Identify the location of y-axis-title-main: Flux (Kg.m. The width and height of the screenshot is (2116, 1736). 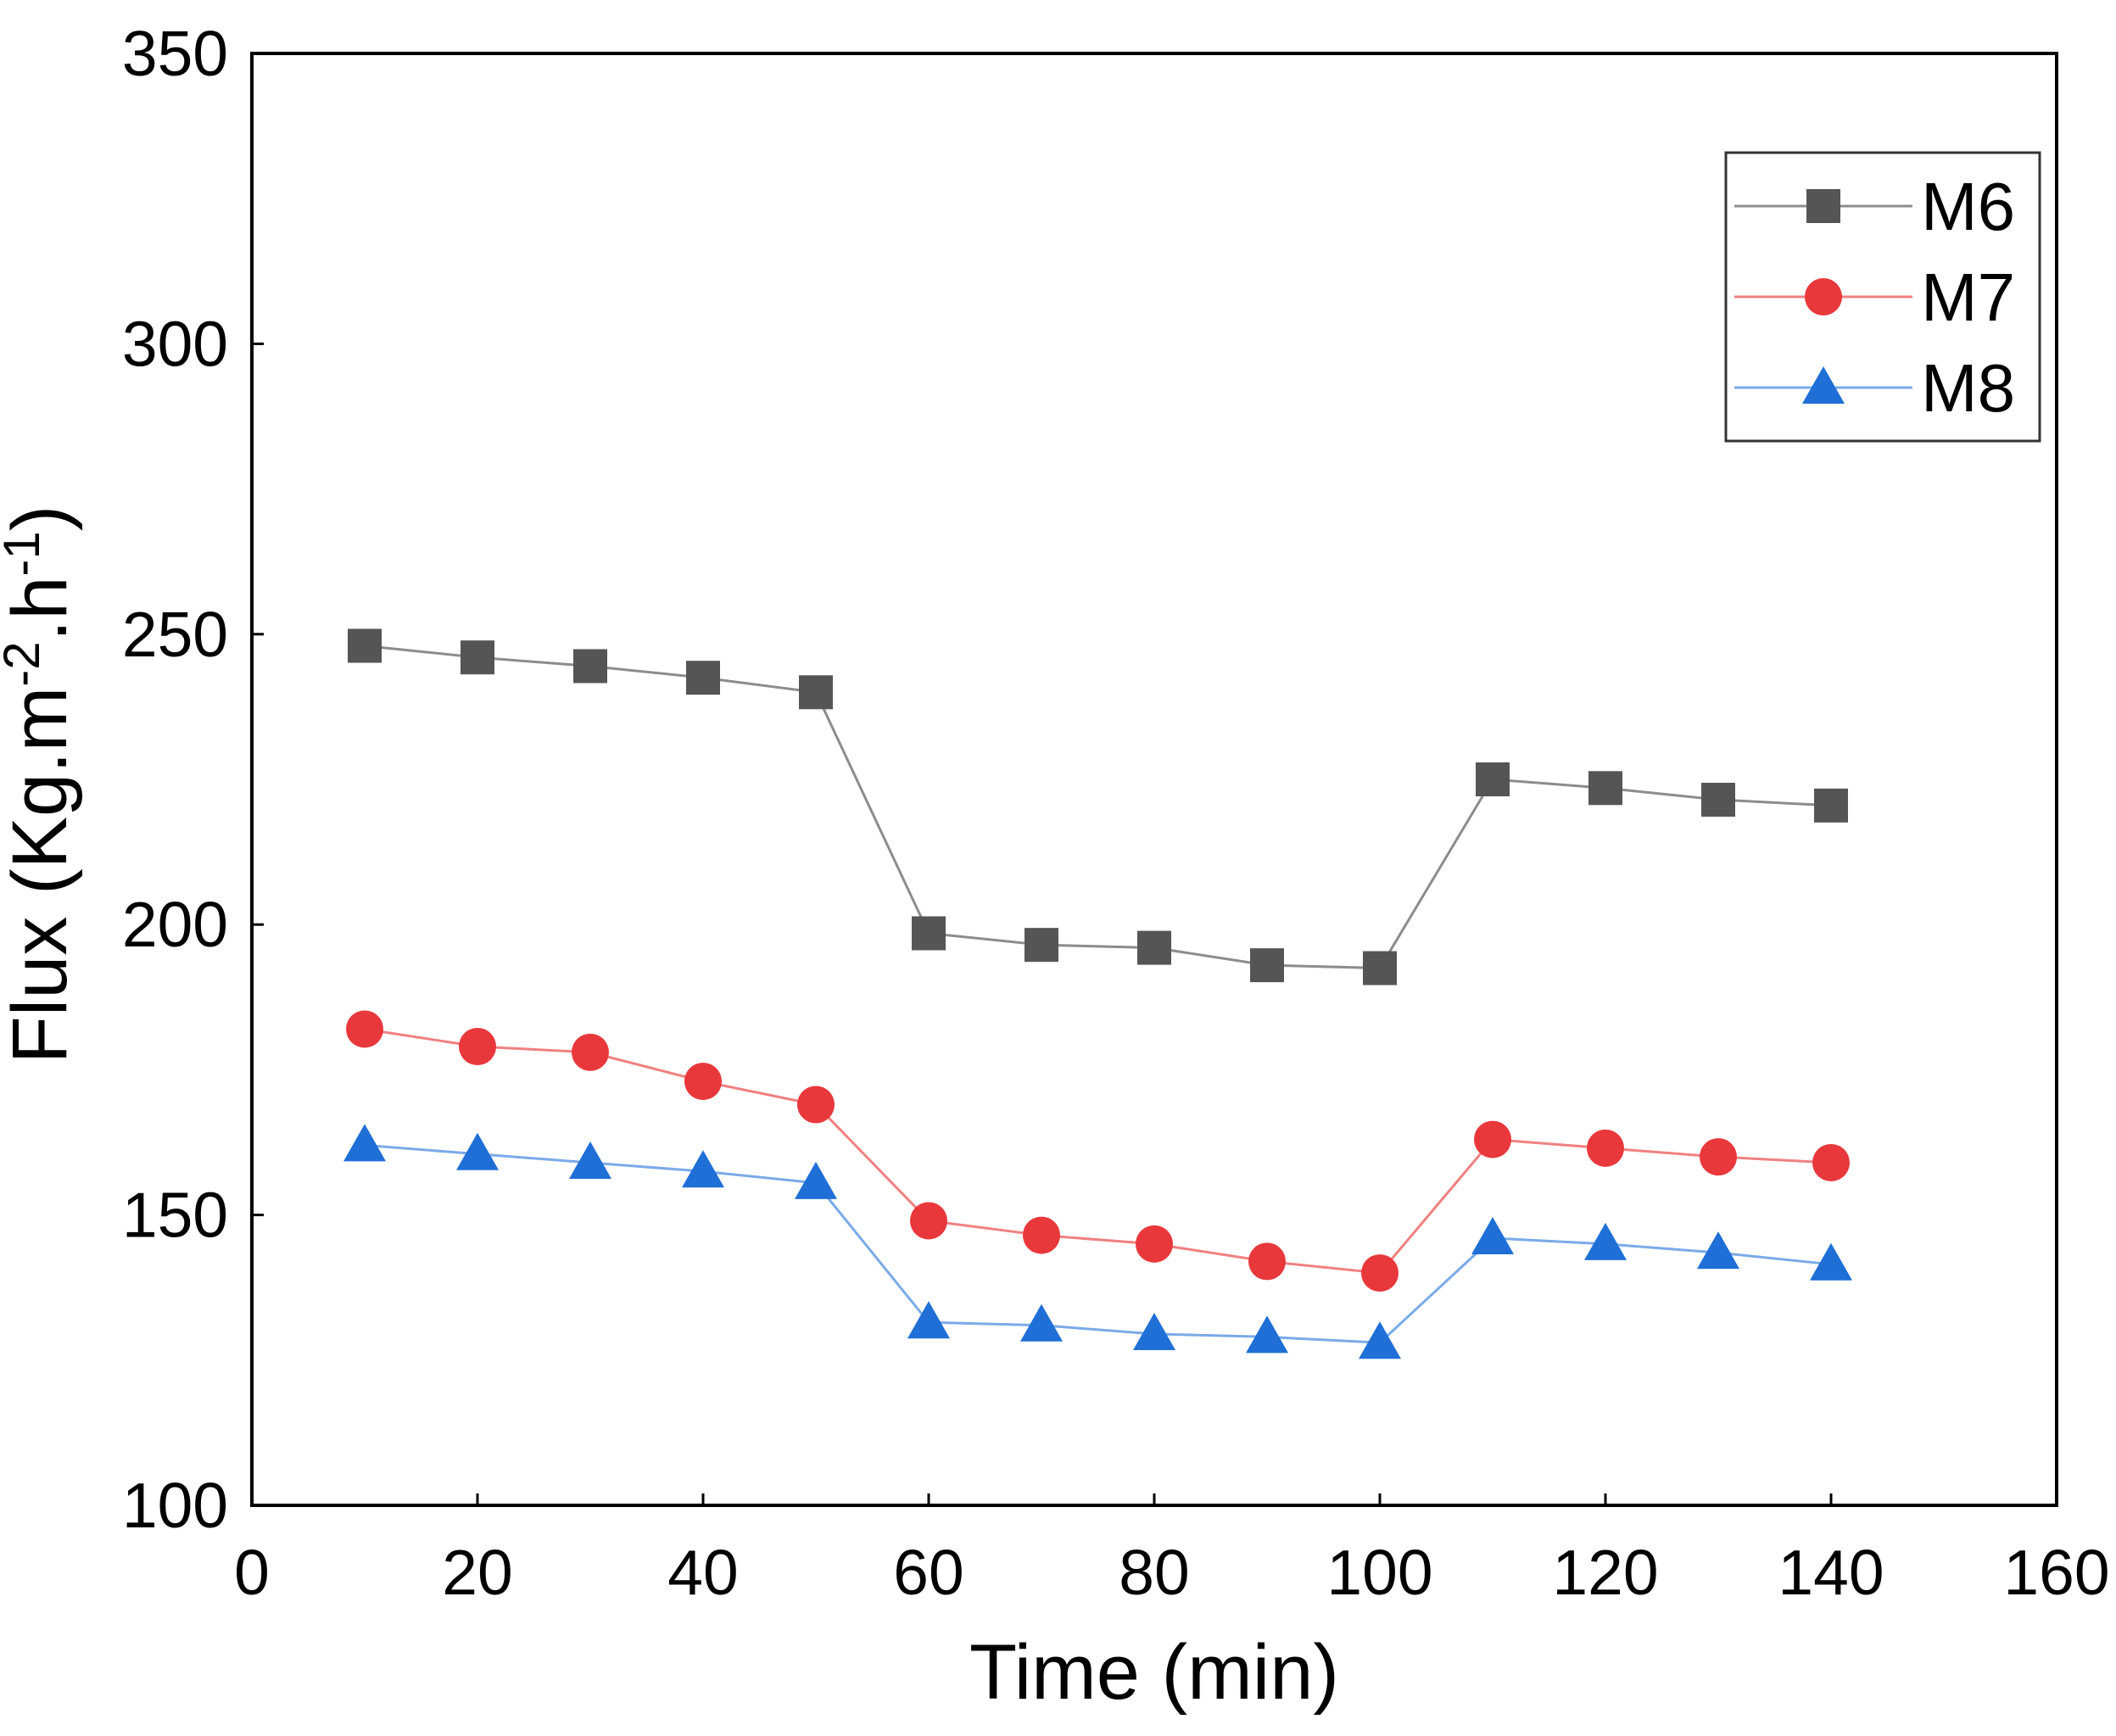
(42, 875).